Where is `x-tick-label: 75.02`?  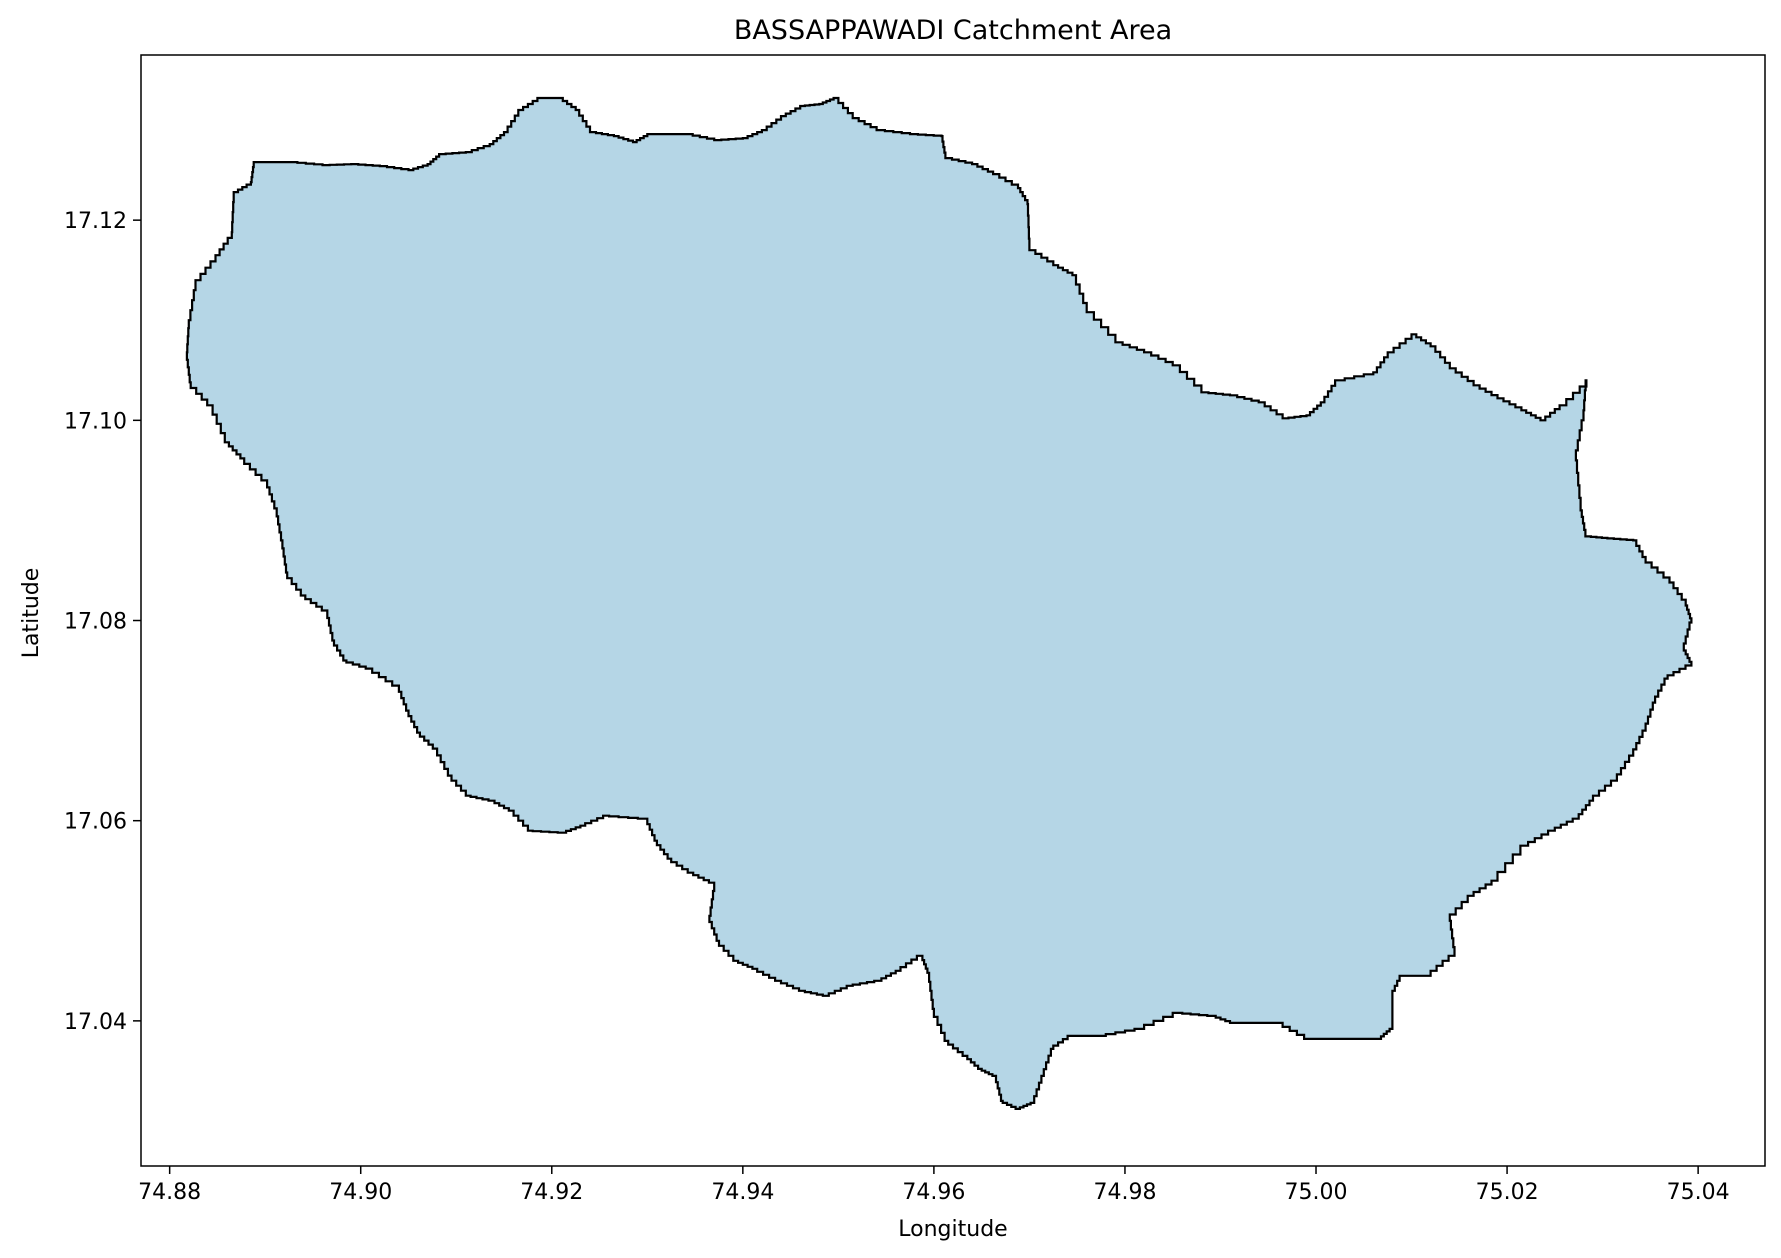
x-tick-label: 75.02 is located at coordinates (1507, 1192).